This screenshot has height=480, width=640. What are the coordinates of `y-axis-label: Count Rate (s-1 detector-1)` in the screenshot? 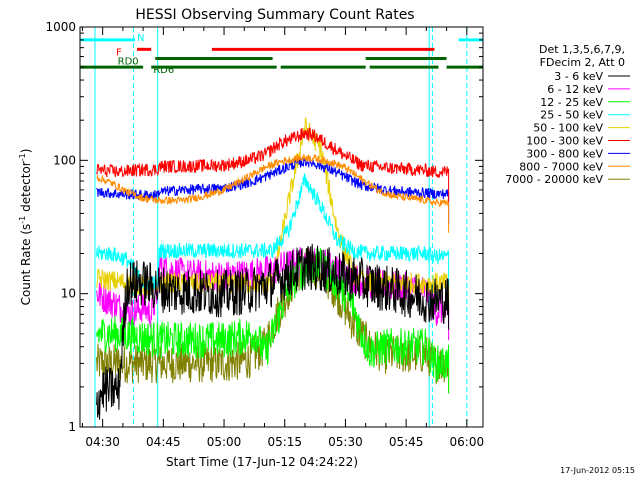 It's located at (25, 227).